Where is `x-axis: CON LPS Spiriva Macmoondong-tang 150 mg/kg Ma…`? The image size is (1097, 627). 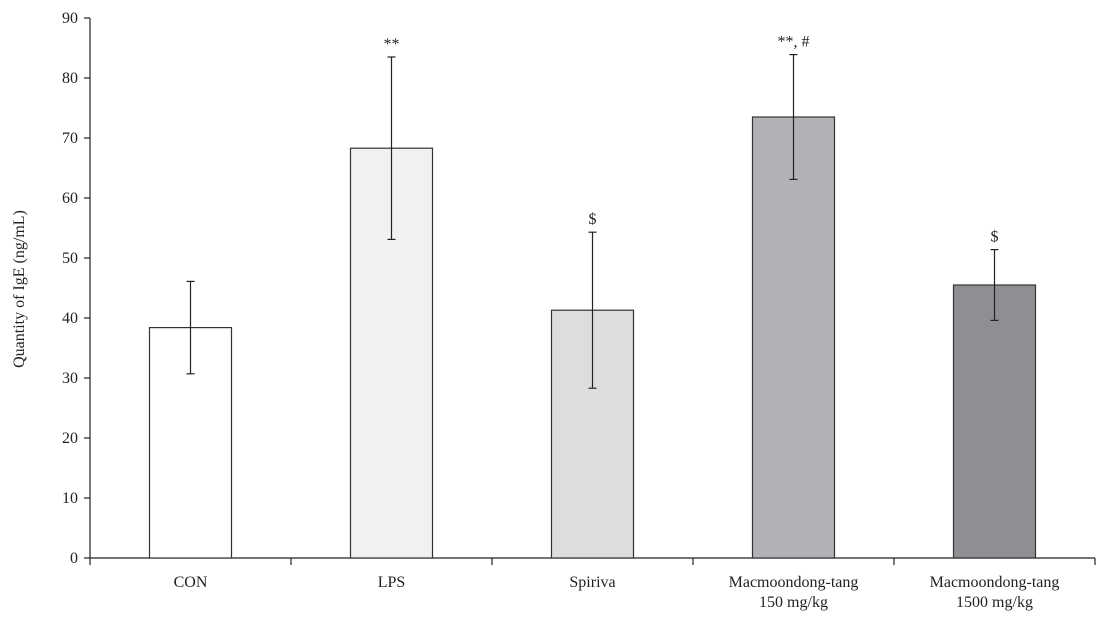
x-axis: CON LPS Spiriva Macmoondong-tang 150 mg/kg Ma… is located at coordinates (592, 584).